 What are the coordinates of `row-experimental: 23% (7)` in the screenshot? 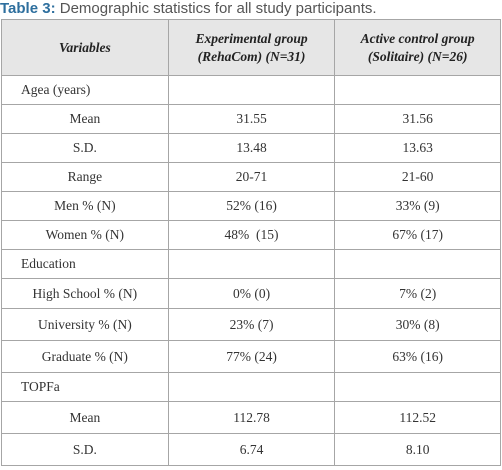 It's located at (251, 324).